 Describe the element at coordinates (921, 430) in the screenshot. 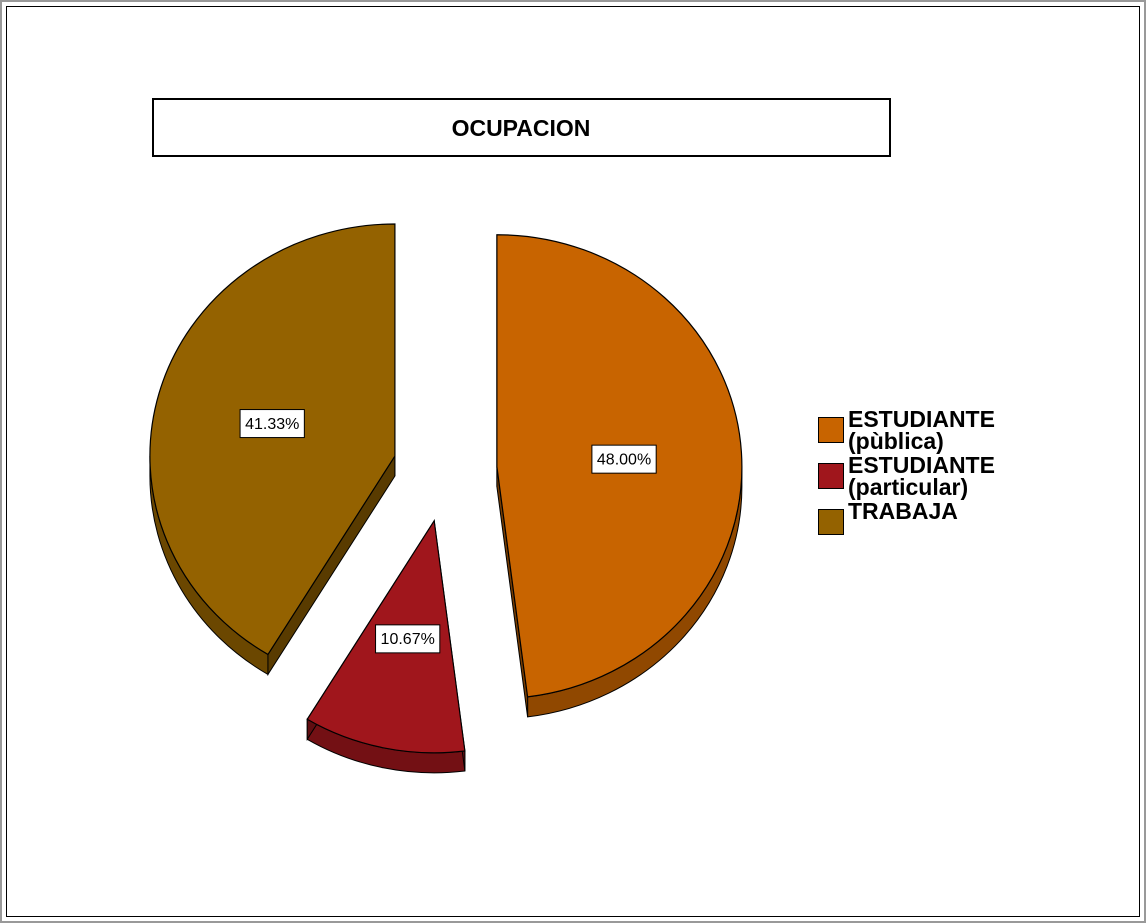

I see `legend-label: ESTUDIANTE (pùblica)` at that location.